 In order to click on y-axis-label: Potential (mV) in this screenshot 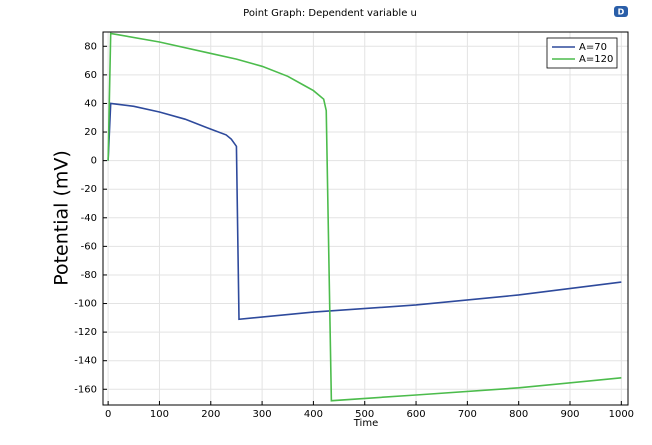, I will do `click(62, 218)`.